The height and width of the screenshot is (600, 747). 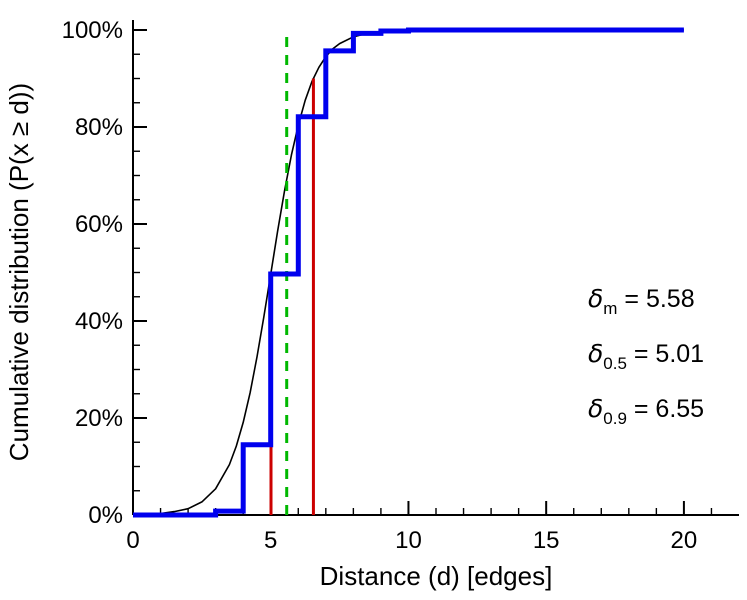 What do you see at coordinates (655, 299) in the screenshot?
I see `delta-value: = 5.58` at bounding box center [655, 299].